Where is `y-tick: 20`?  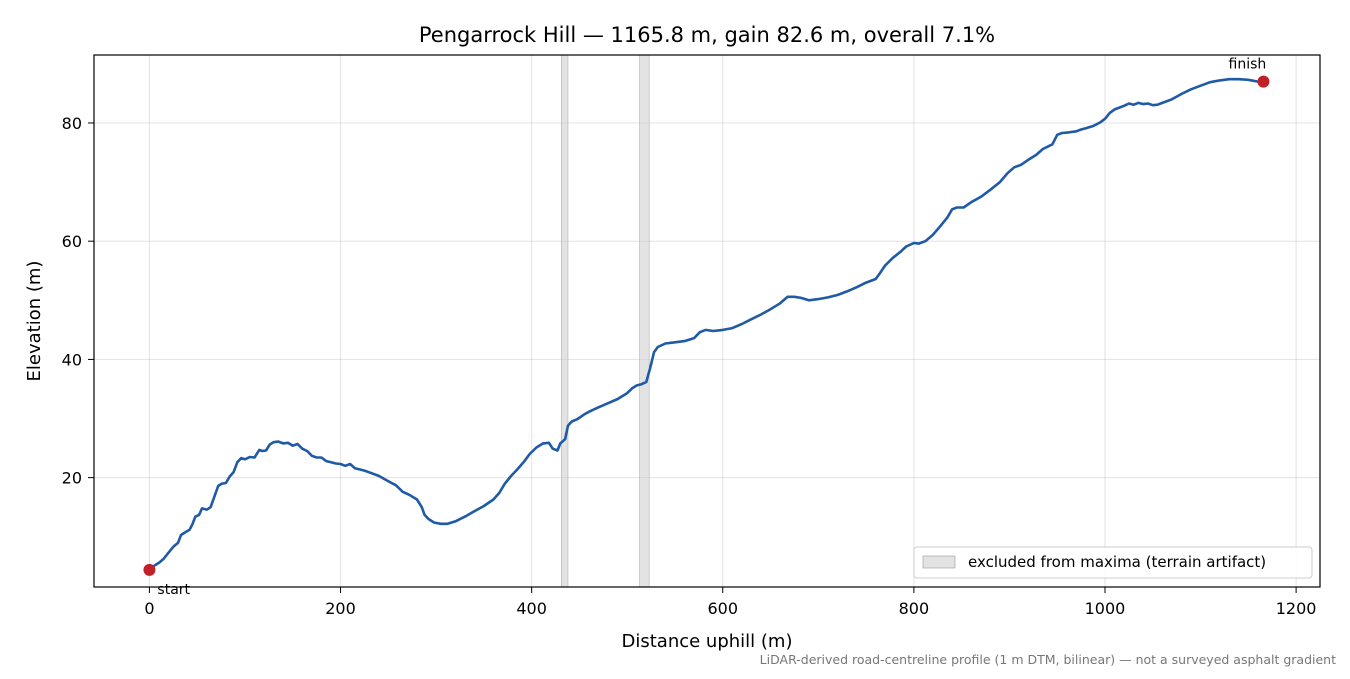 y-tick: 20 is located at coordinates (78, 478).